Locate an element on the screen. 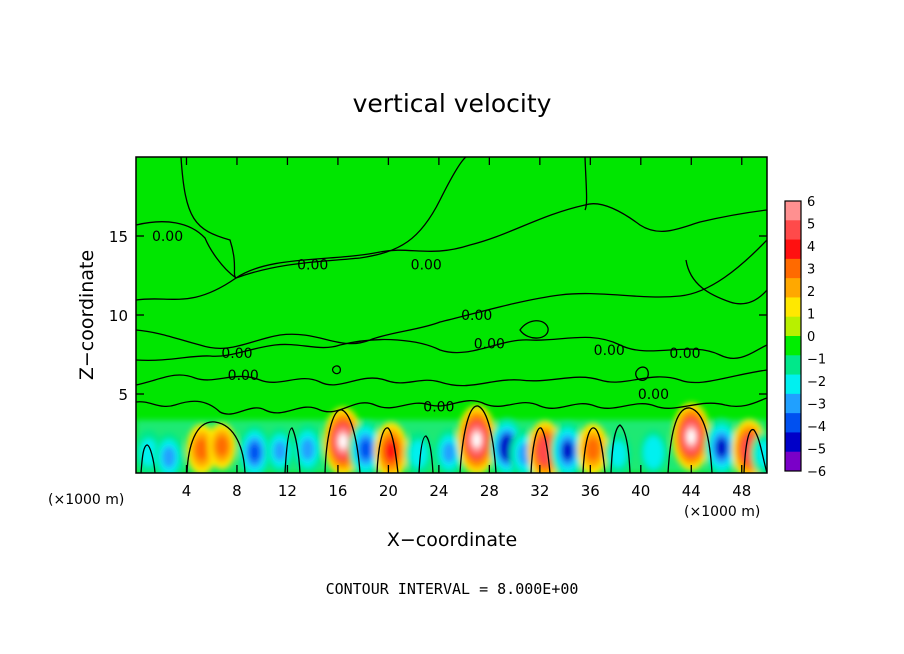 This screenshot has width=904, height=654. colorbar-tick-label: 3 is located at coordinates (811, 270).